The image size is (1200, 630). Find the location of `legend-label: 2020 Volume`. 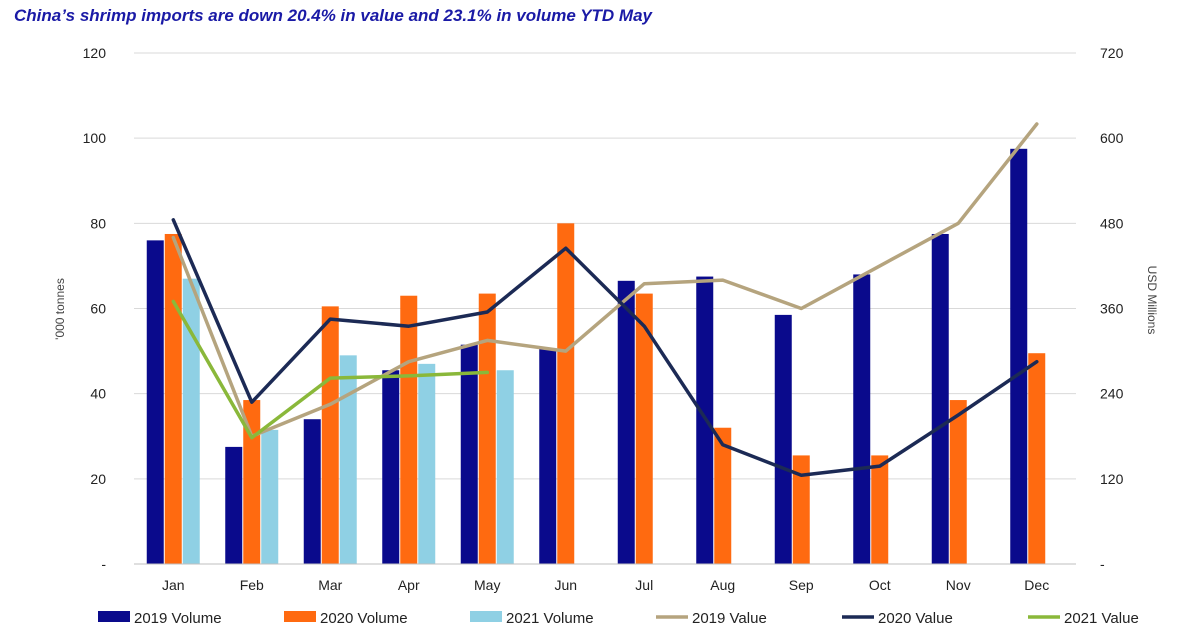

legend-label: 2020 Volume is located at coordinates (364, 618).